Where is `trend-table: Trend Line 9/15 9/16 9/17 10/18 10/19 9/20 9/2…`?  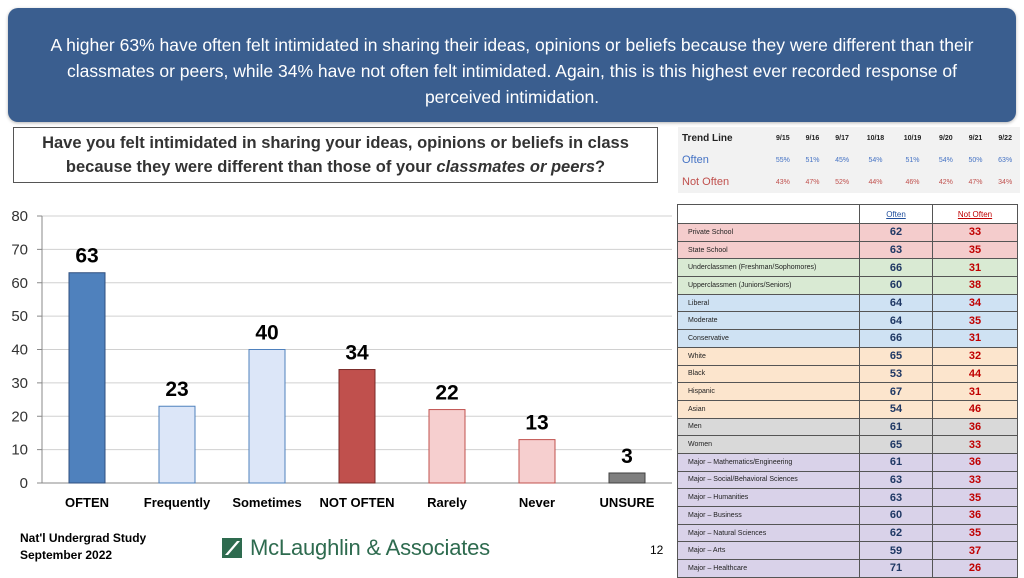 trend-table: Trend Line 9/15 9/16 9/17 10/18 10/19 9/20 9/2… is located at coordinates (849, 160).